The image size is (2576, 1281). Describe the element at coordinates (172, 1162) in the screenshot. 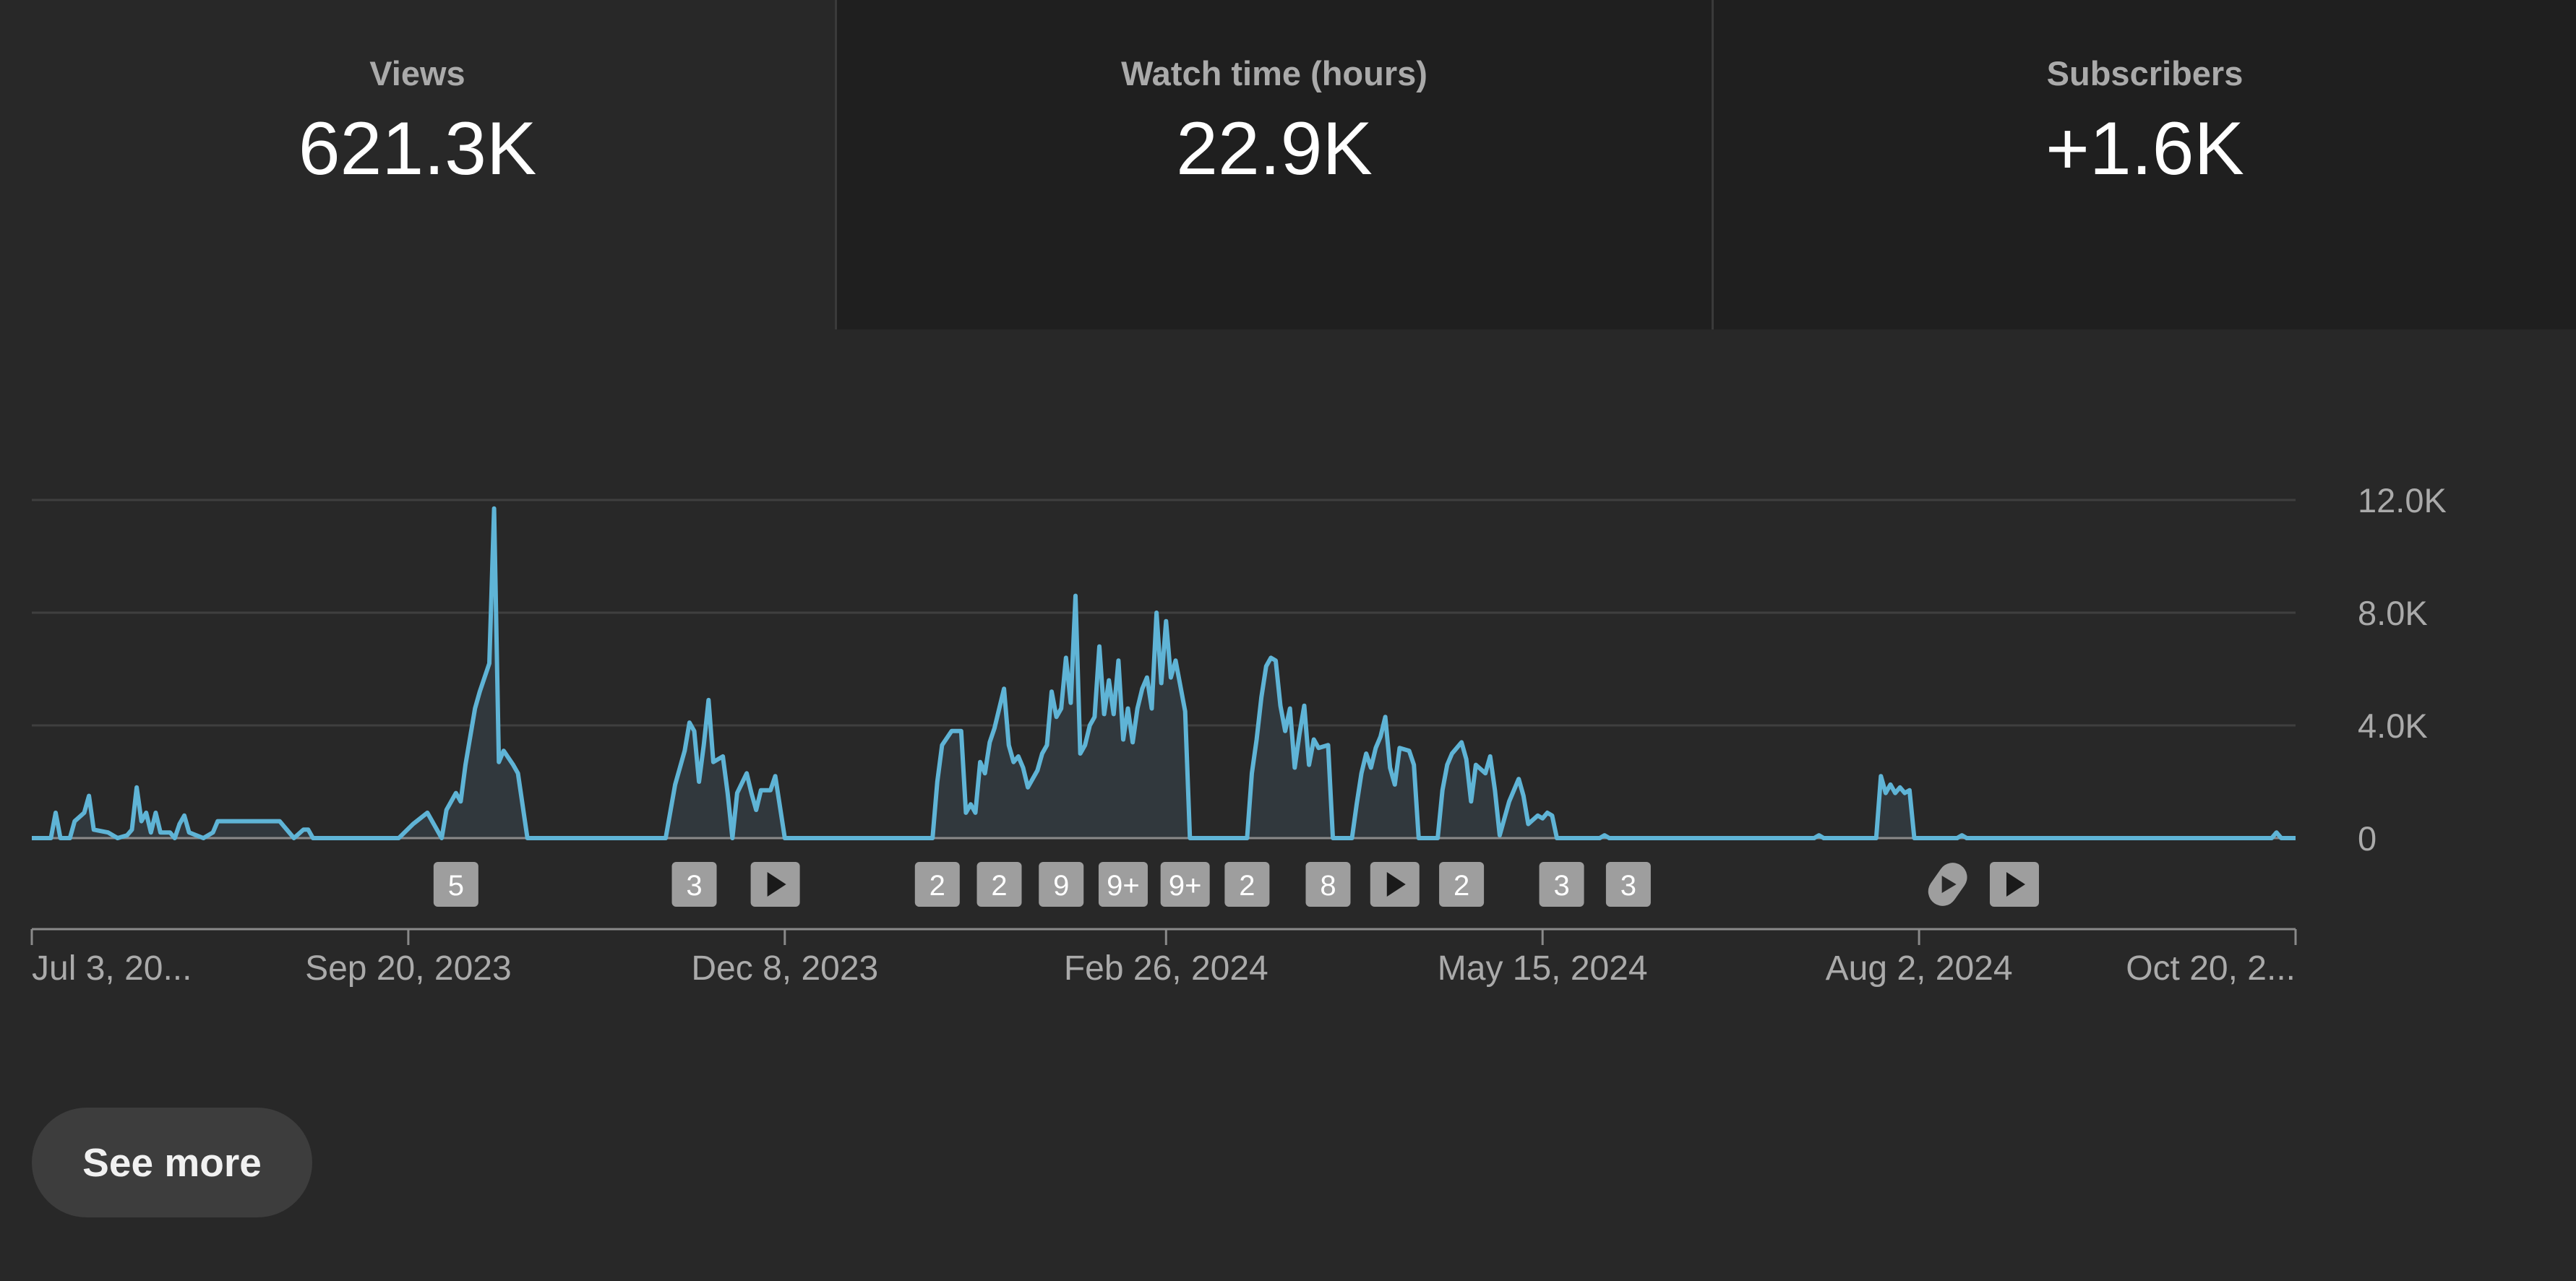

I see `see-more-button: See more` at that location.